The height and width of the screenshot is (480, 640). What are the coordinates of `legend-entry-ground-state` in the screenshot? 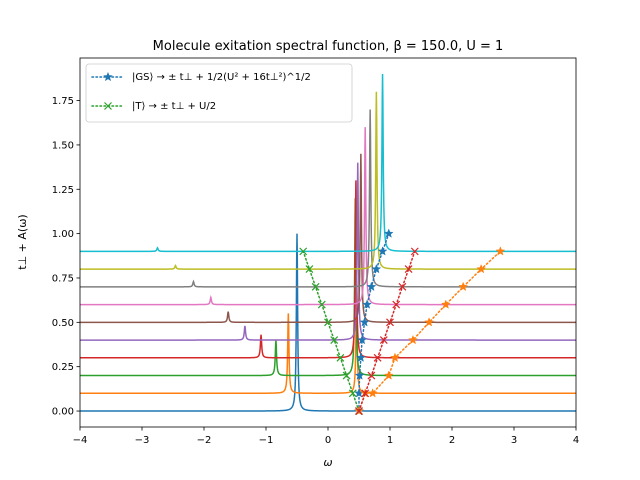 It's located at (108, 76).